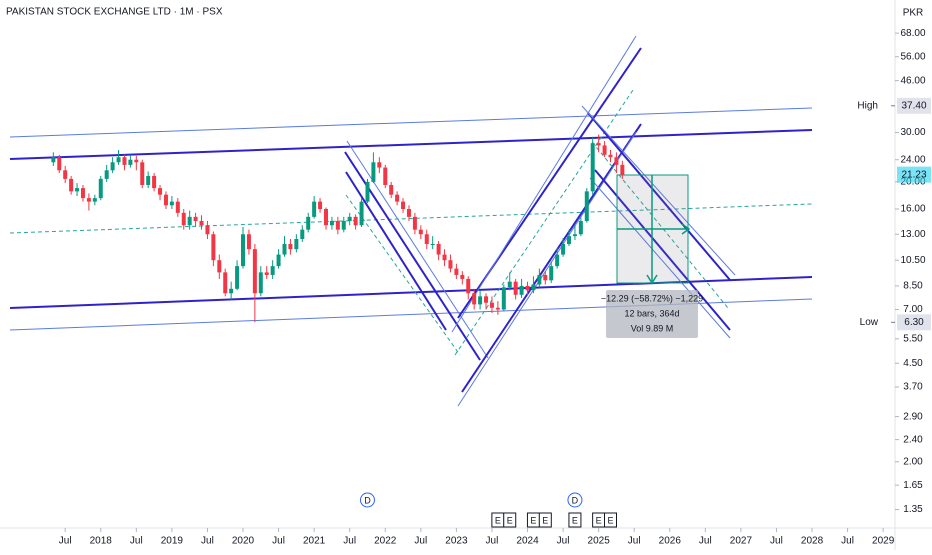  What do you see at coordinates (914, 174) in the screenshot?
I see `last-price-box` at bounding box center [914, 174].